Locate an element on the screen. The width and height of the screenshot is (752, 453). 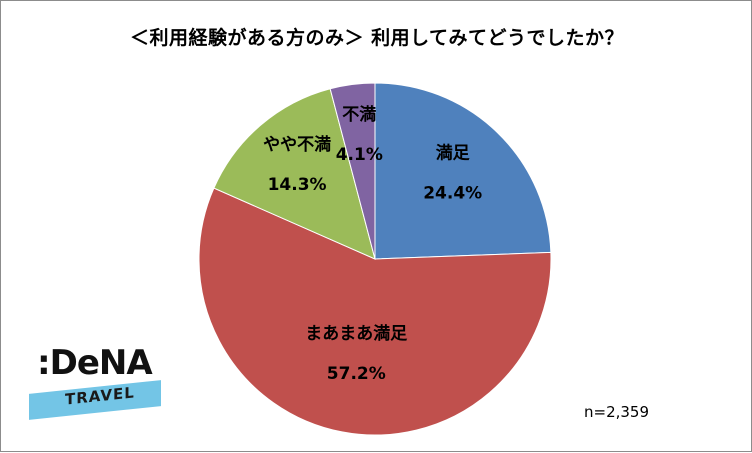
slice-category-label-2: やや不満 is located at coordinates (297, 144).